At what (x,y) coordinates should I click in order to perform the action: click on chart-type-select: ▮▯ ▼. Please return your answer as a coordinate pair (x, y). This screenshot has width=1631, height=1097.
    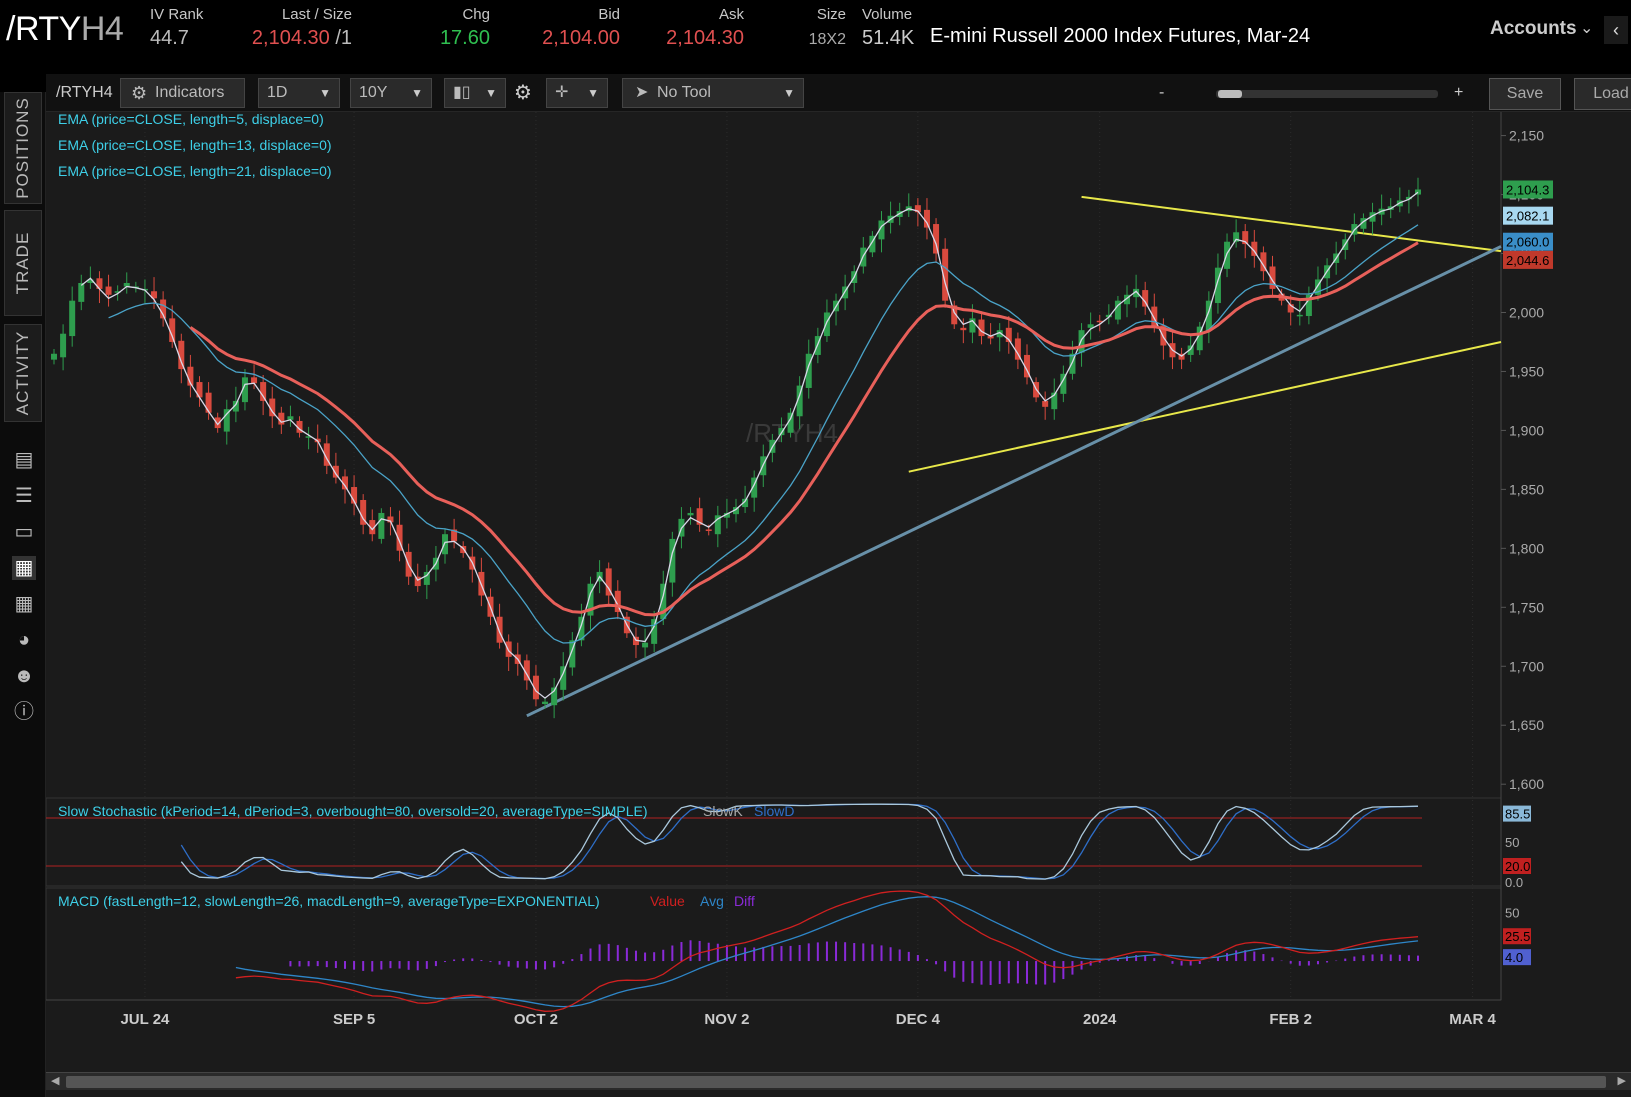
    Looking at the image, I should click on (475, 93).